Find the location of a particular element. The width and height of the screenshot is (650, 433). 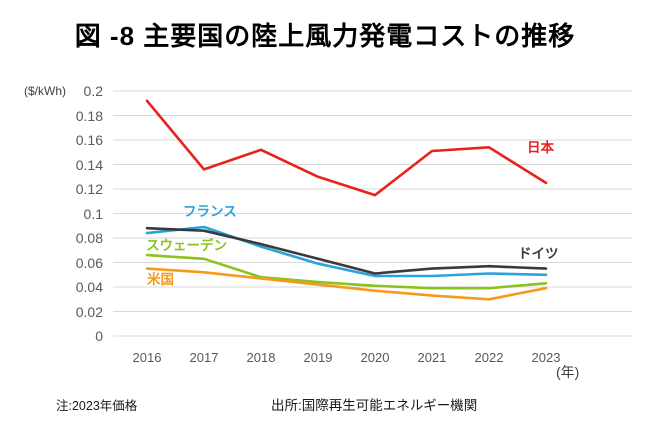

y-tick-label: 0.04 is located at coordinates (89, 287).